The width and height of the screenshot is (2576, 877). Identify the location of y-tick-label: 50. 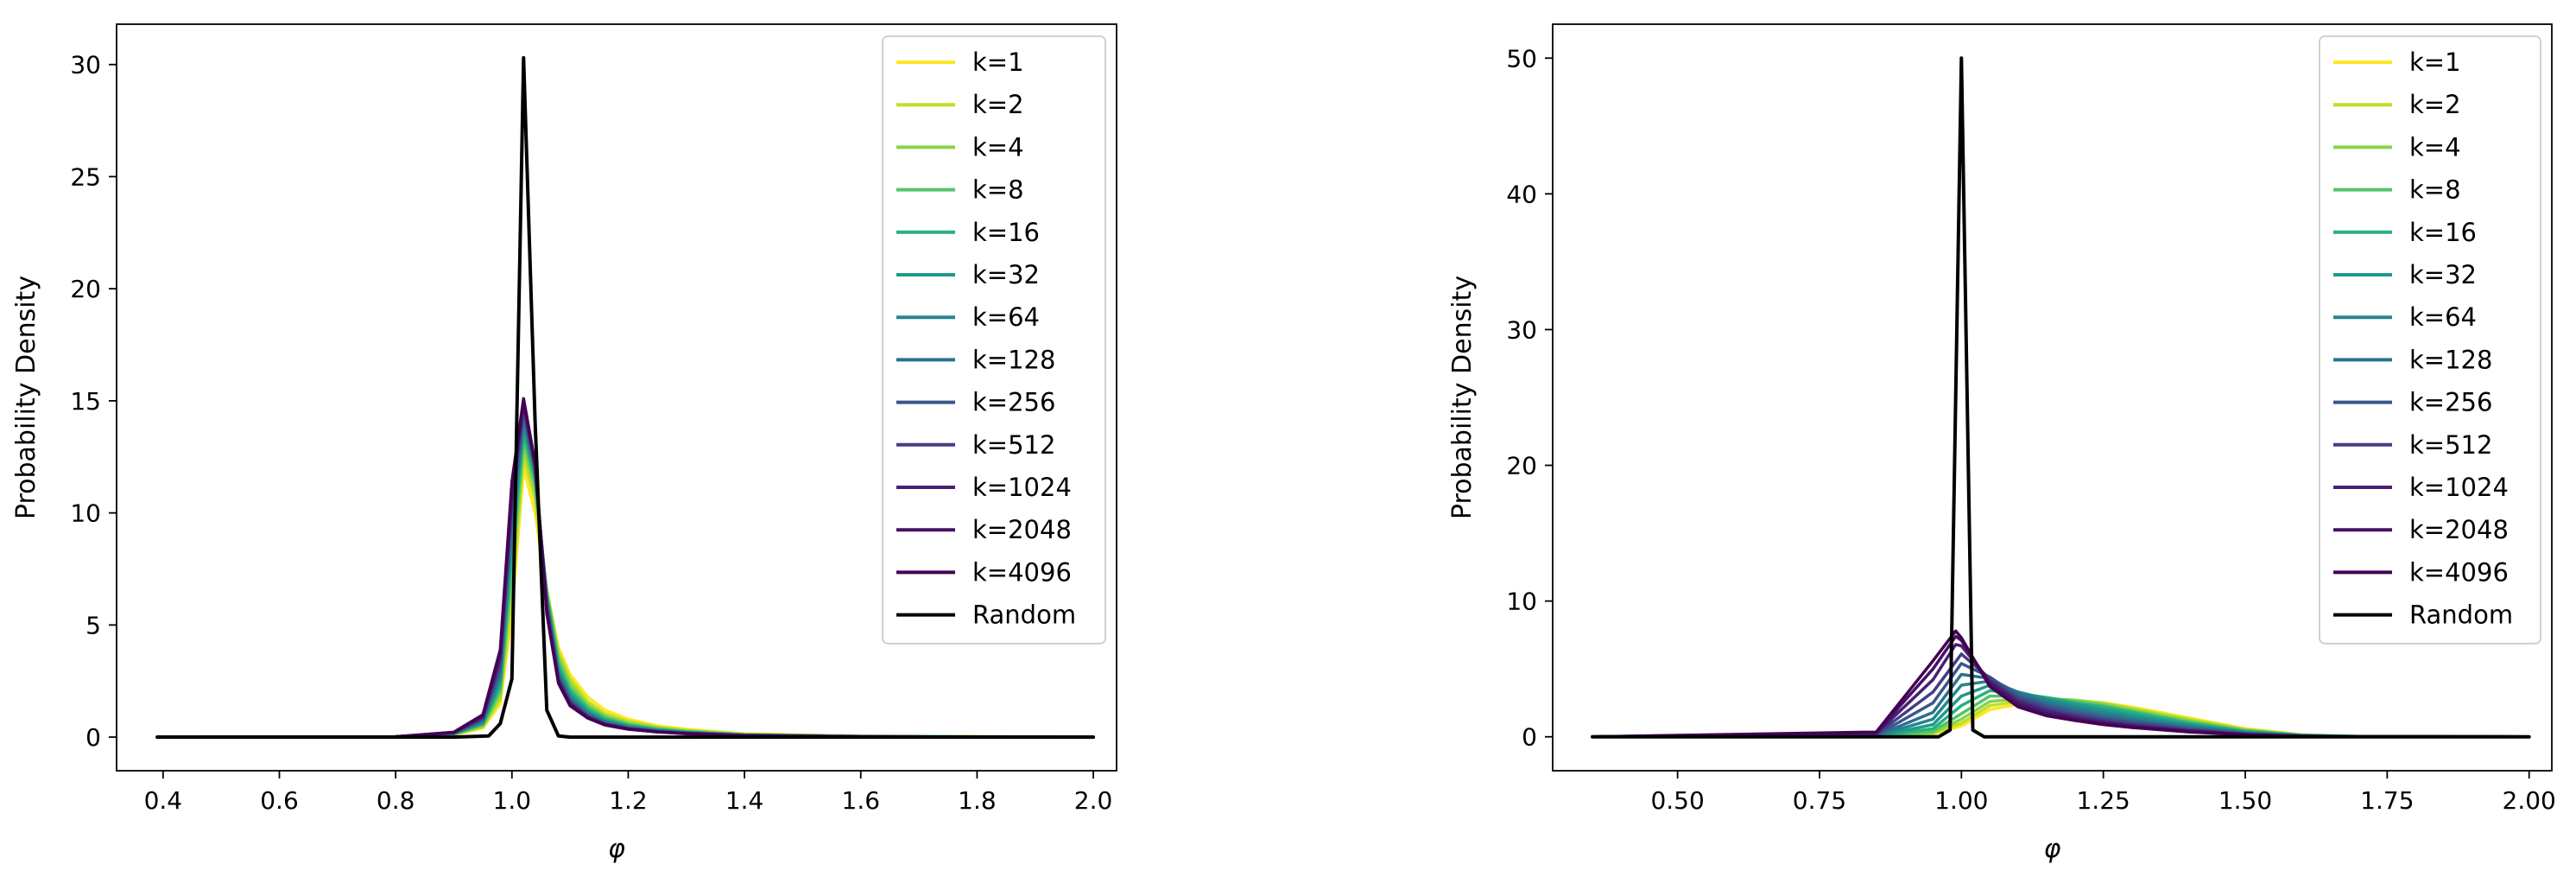
(1521, 58).